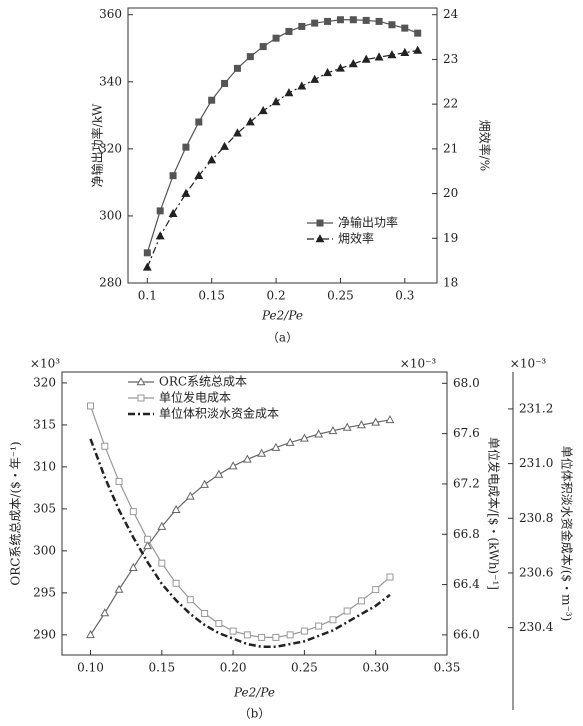 The width and height of the screenshot is (583, 726). Describe the element at coordinates (466, 584) in the screenshot. I see `y2-tick-label: 66.4` at that location.